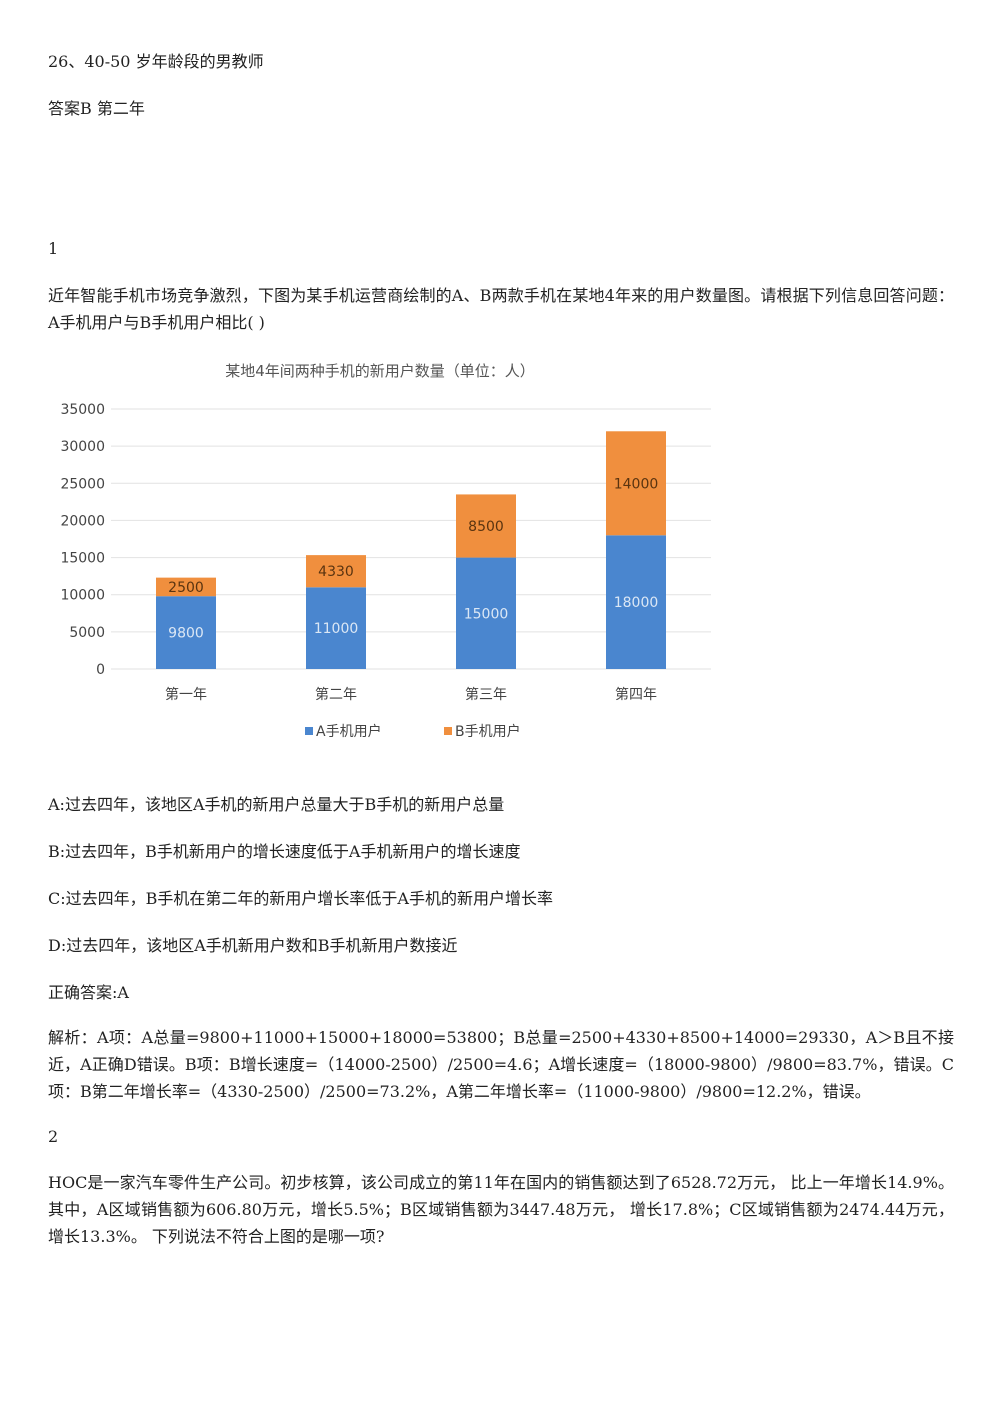  What do you see at coordinates (82, 410) in the screenshot?
I see `y-tick-label: 35000` at bounding box center [82, 410].